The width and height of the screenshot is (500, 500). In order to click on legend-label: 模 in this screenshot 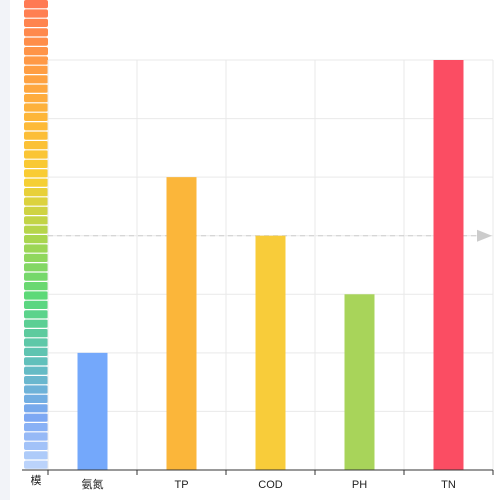, I will do `click(36, 480)`.